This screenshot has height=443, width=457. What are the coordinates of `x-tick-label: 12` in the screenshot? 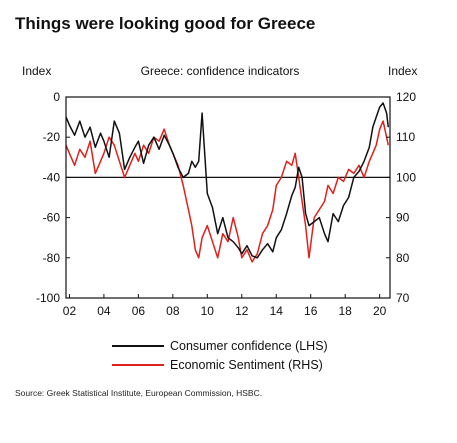 It's located at (242, 311).